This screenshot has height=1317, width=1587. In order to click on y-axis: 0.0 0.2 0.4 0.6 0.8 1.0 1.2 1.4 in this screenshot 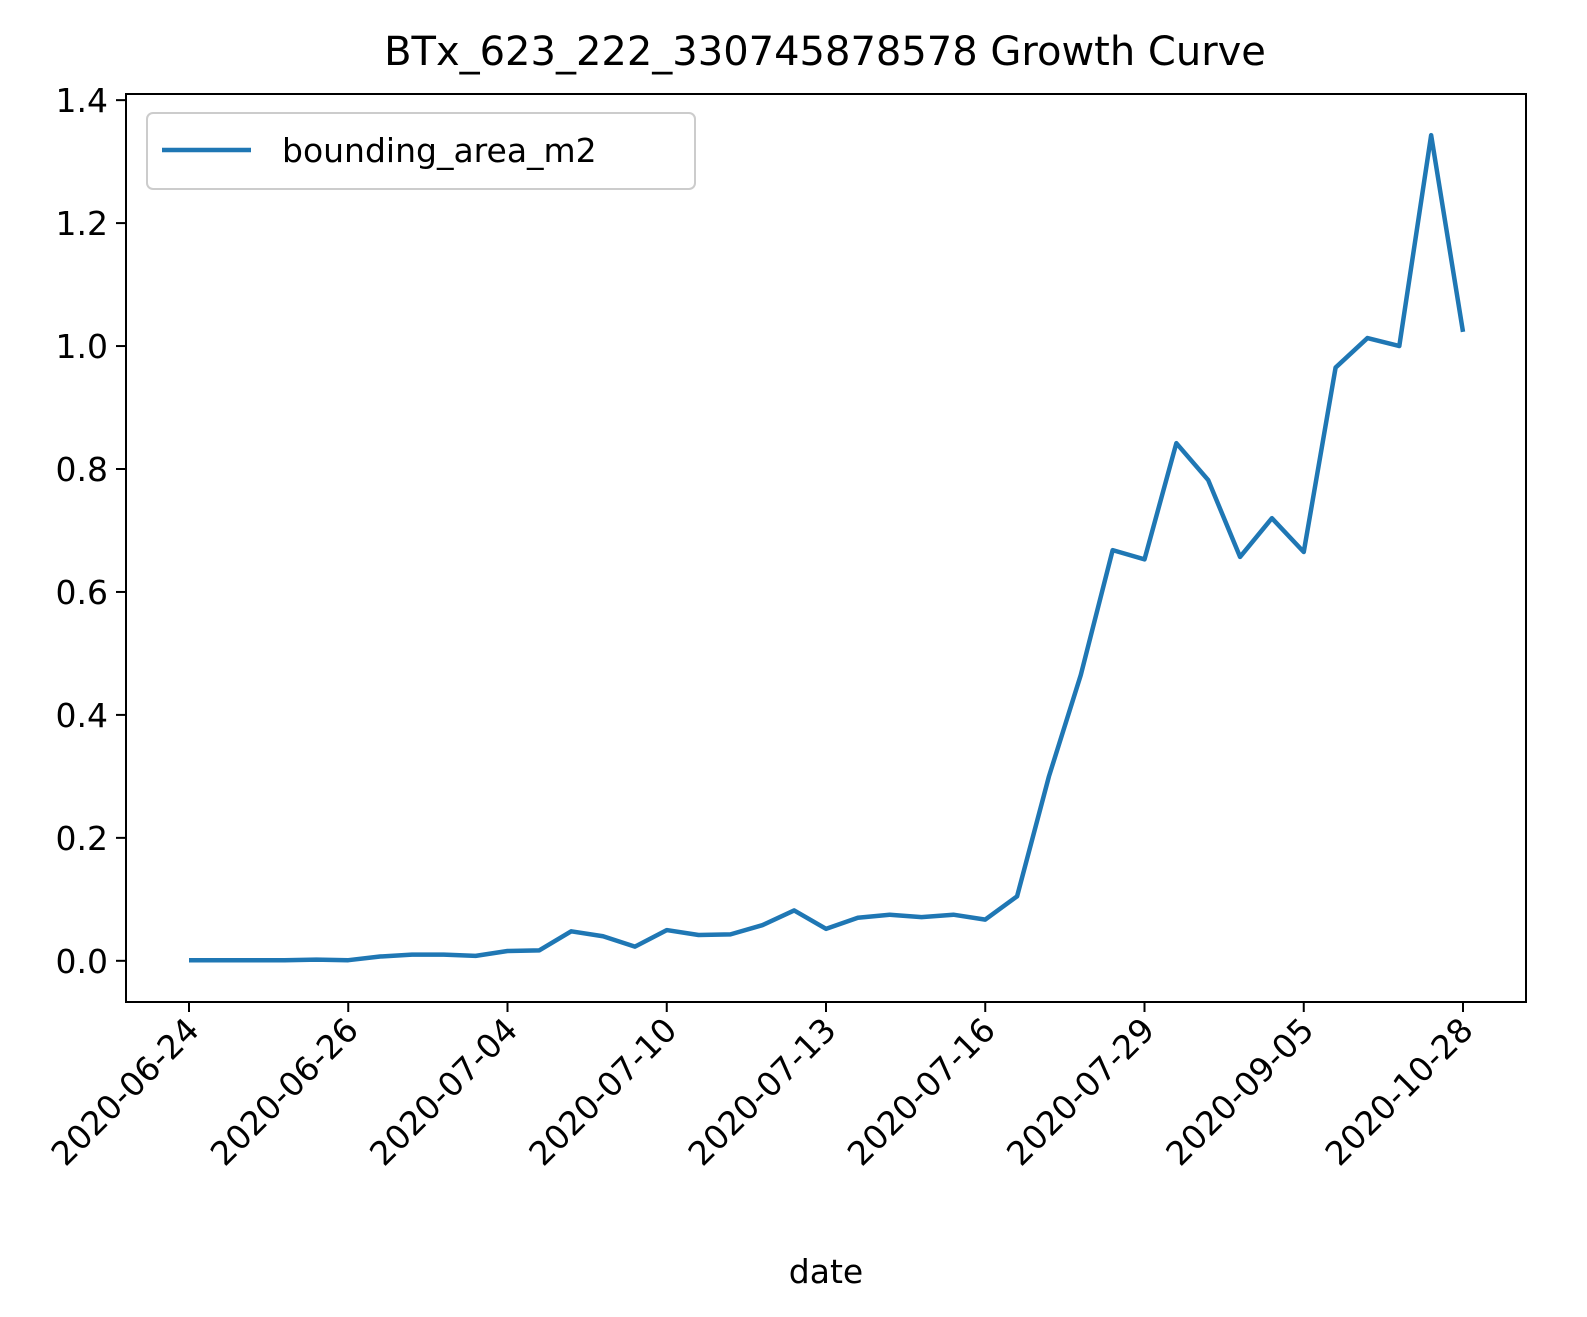, I will do `click(91, 531)`.